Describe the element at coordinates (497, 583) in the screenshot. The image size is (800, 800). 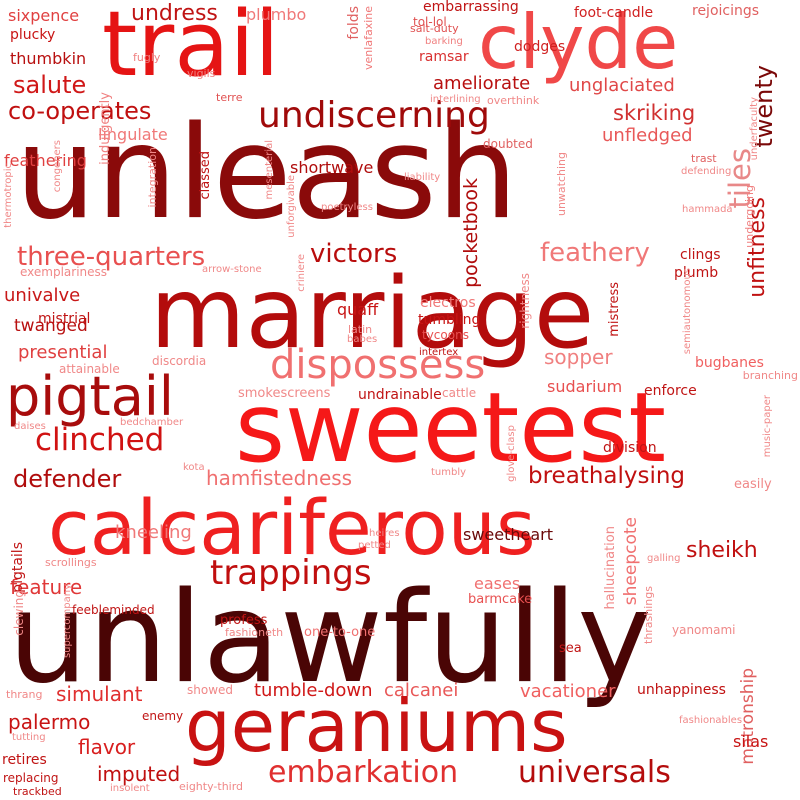
I see `word-eases: eases` at that location.